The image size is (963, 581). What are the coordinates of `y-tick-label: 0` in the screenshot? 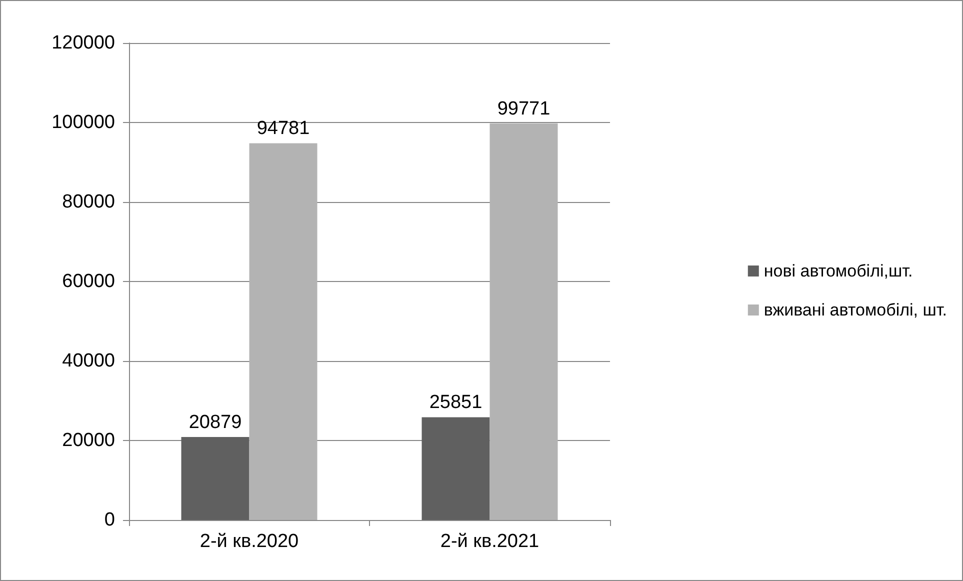 It's located at (109, 520).